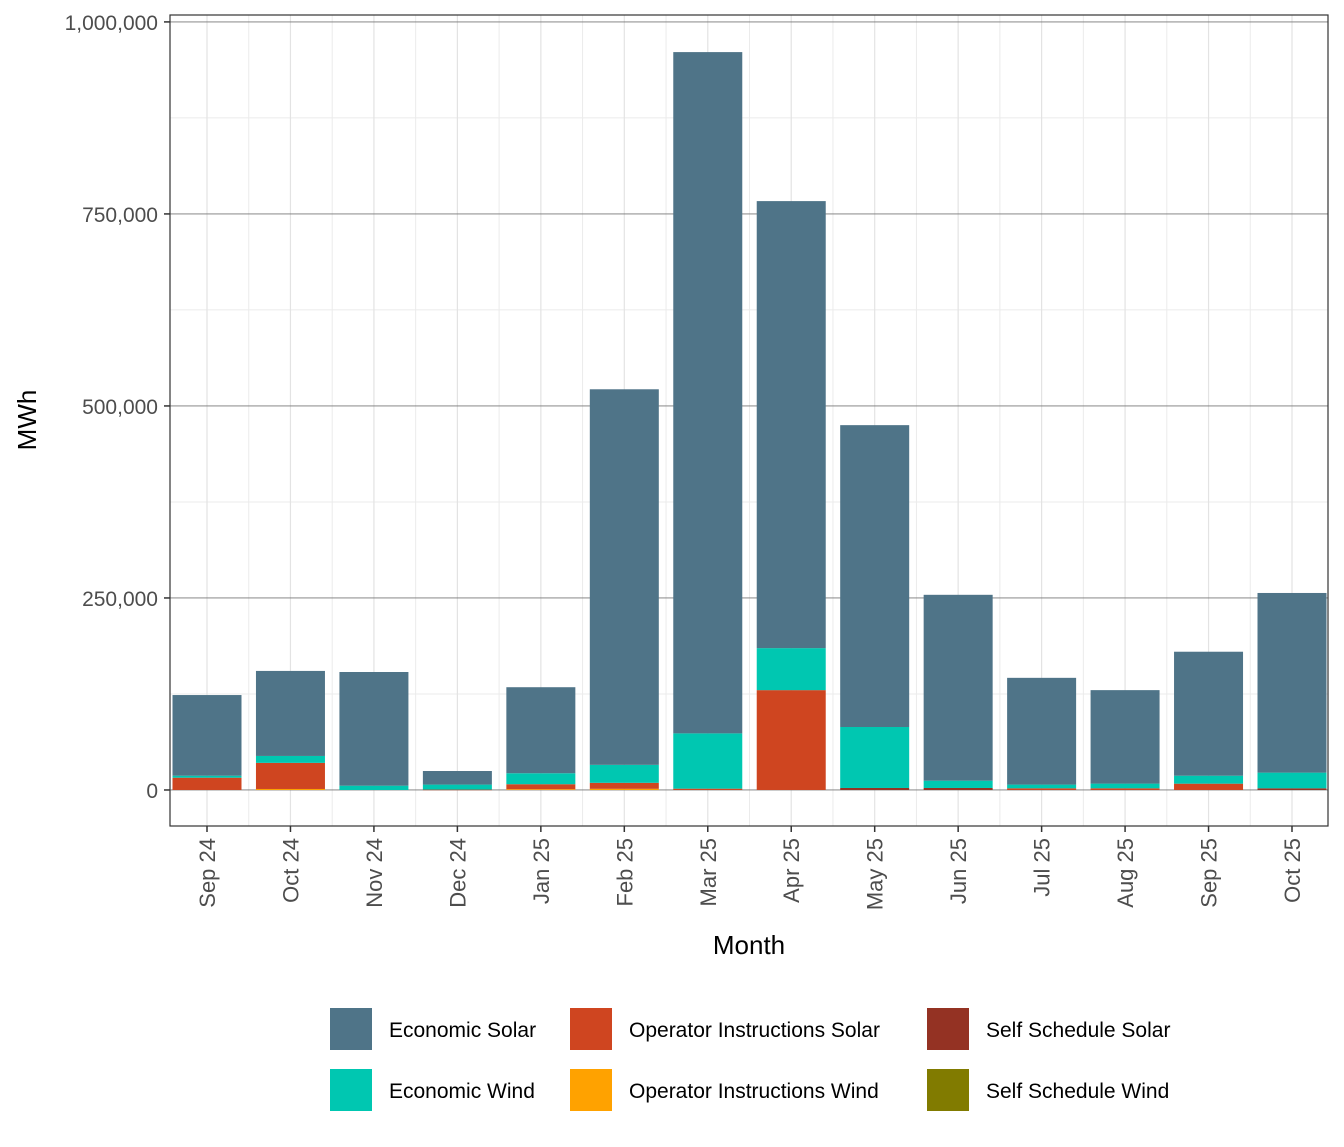  I want to click on x-tick-label: Mar 25, so click(708, 872).